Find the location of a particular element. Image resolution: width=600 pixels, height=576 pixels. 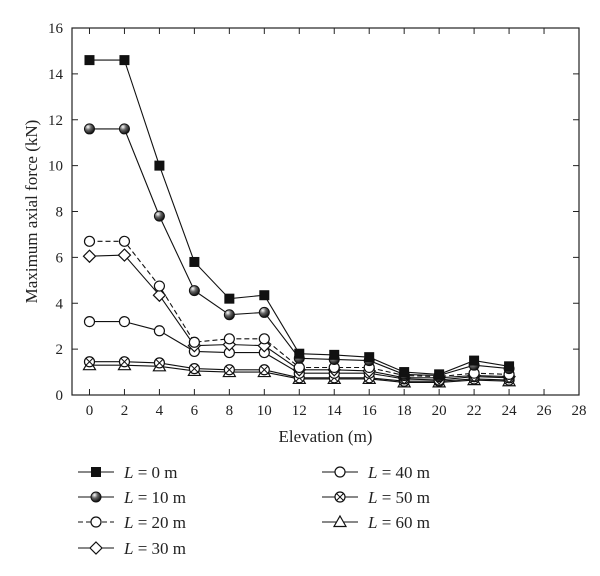

x-axis-title: Elevation (m) is located at coordinates (326, 436).